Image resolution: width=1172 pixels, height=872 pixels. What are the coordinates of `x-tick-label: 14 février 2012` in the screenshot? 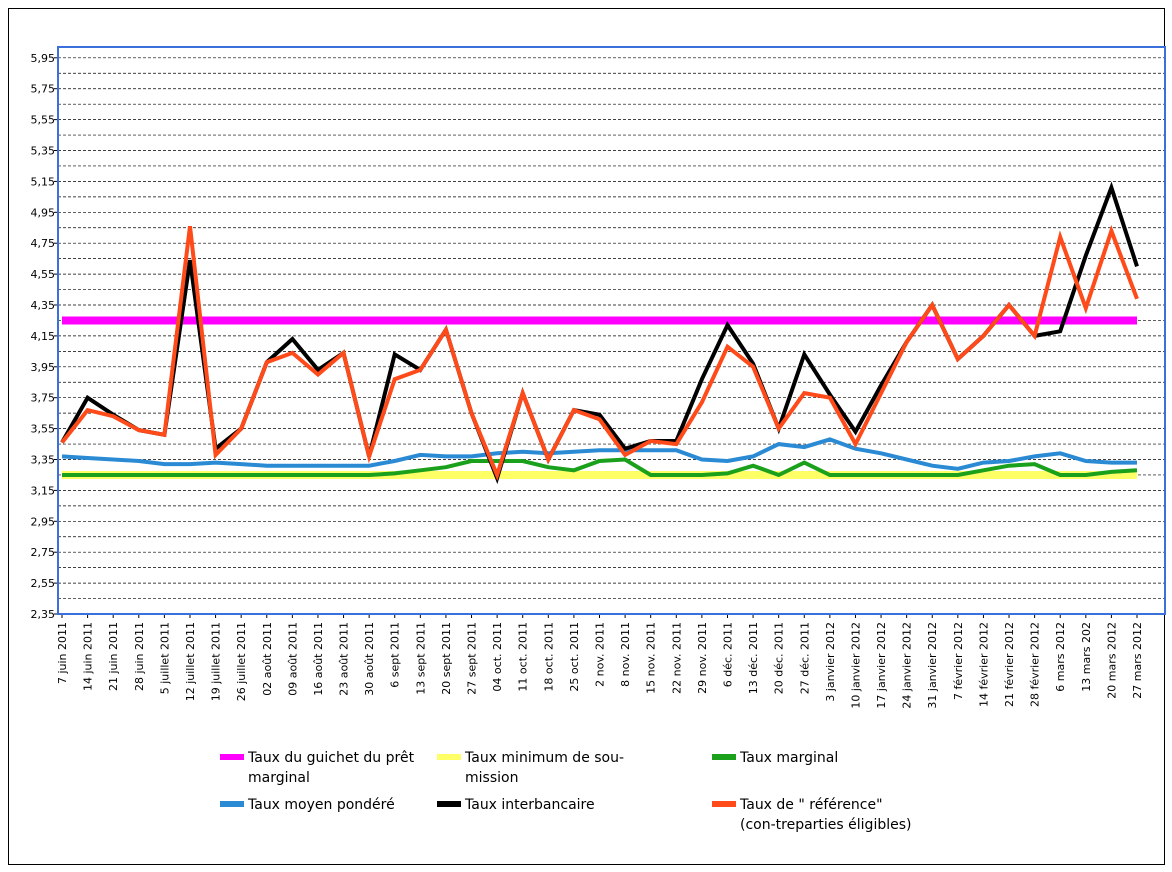 It's located at (983, 664).